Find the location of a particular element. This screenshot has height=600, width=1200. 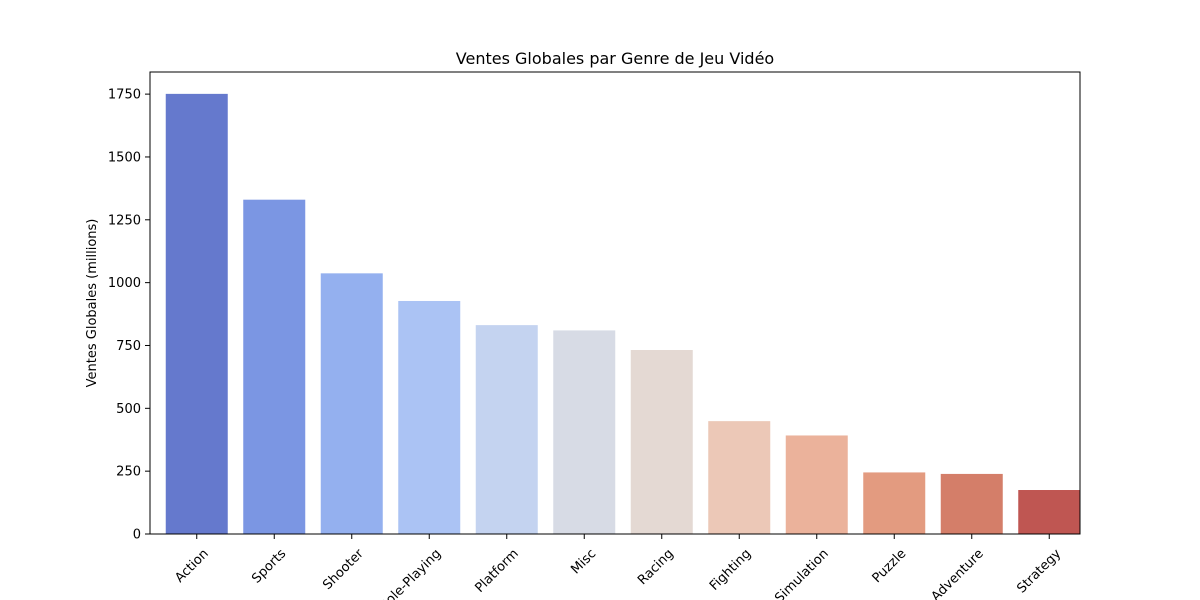

y-tick-label: 750 is located at coordinates (128, 346).